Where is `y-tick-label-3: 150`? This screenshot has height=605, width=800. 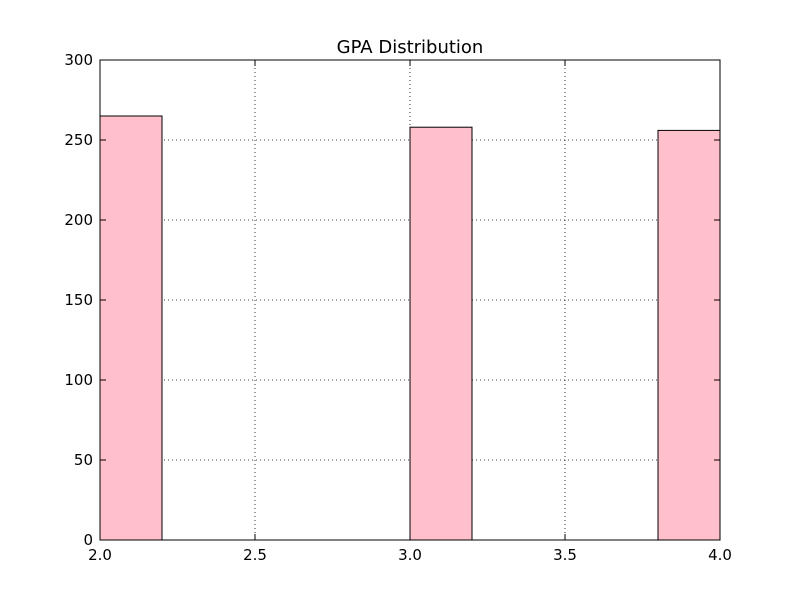 y-tick-label-3: 150 is located at coordinates (78, 300).